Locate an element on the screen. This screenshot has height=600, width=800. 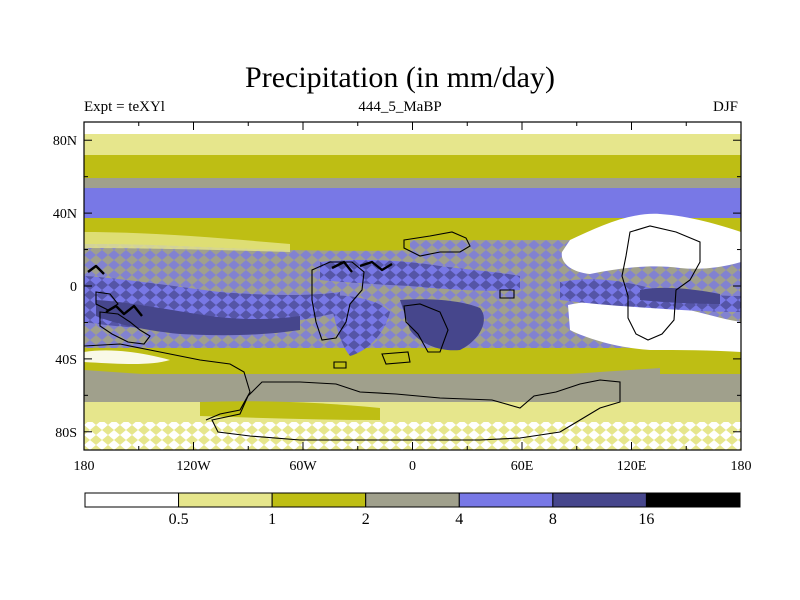
colorbar-label: 0.5 is located at coordinates (179, 519).